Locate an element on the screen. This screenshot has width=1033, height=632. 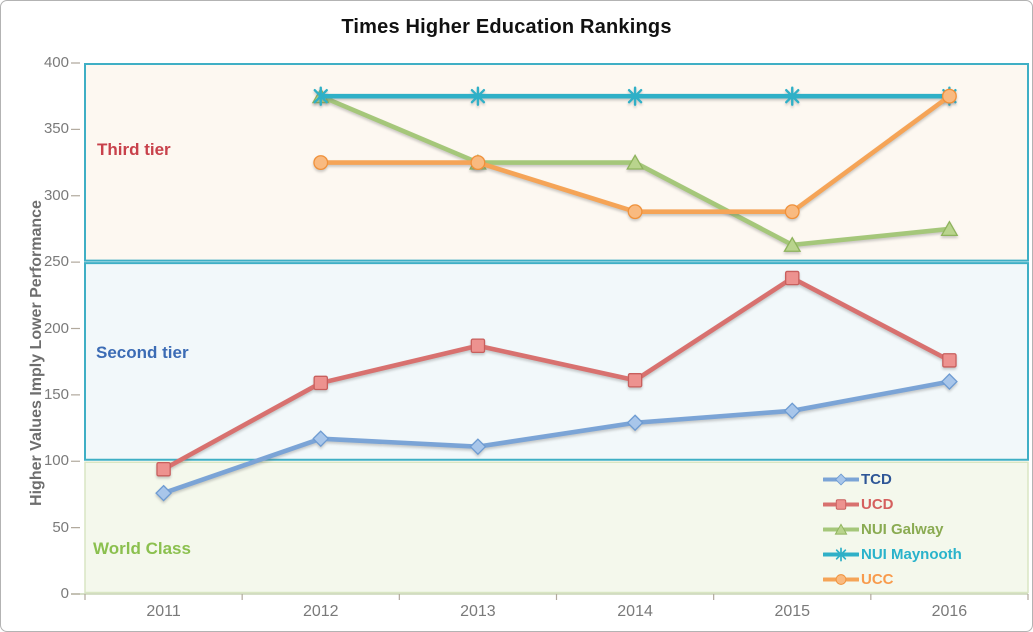
legend-item-ucd: UCD is located at coordinates (892, 504).